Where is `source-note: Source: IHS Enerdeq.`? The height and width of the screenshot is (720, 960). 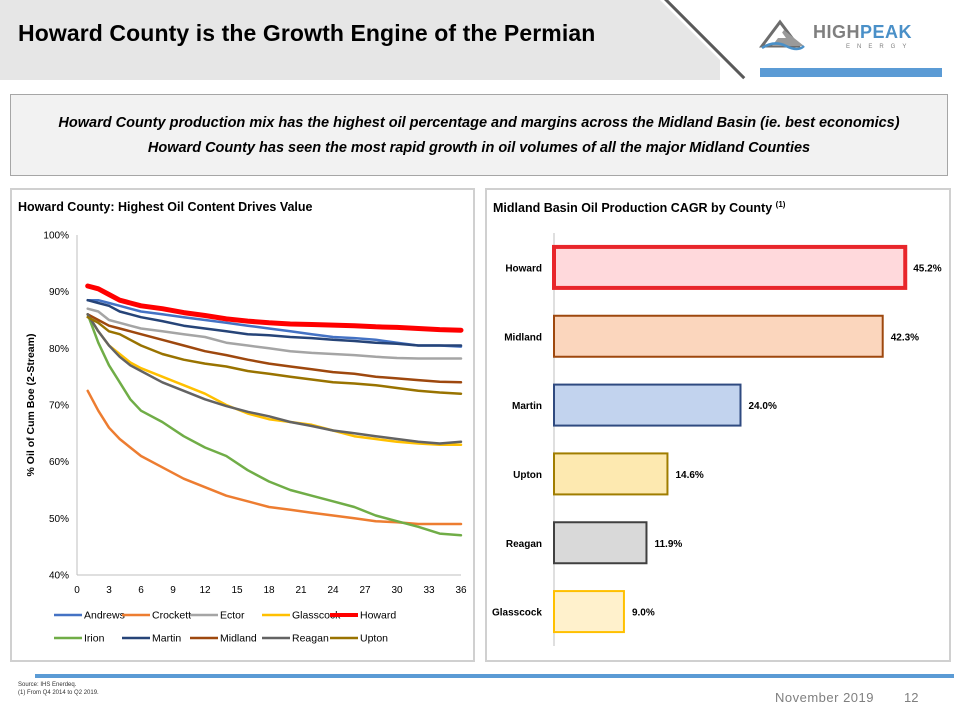 source-note: Source: IHS Enerdeq. is located at coordinates (47, 685).